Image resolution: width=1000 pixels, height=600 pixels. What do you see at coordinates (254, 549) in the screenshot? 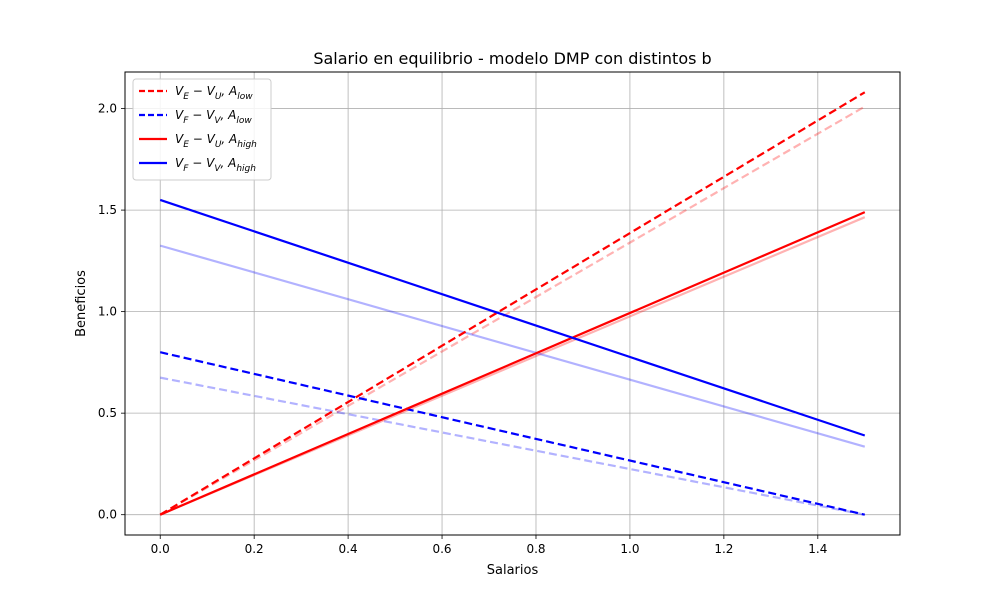
I see `x-tick-label: 0.2` at bounding box center [254, 549].